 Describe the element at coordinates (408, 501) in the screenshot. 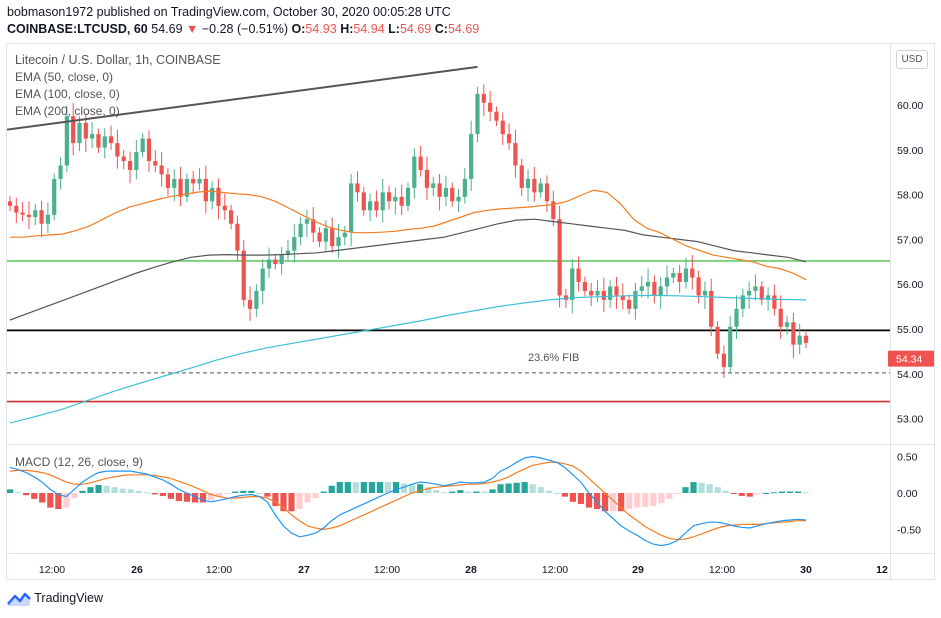

I see `macd-line` at that location.